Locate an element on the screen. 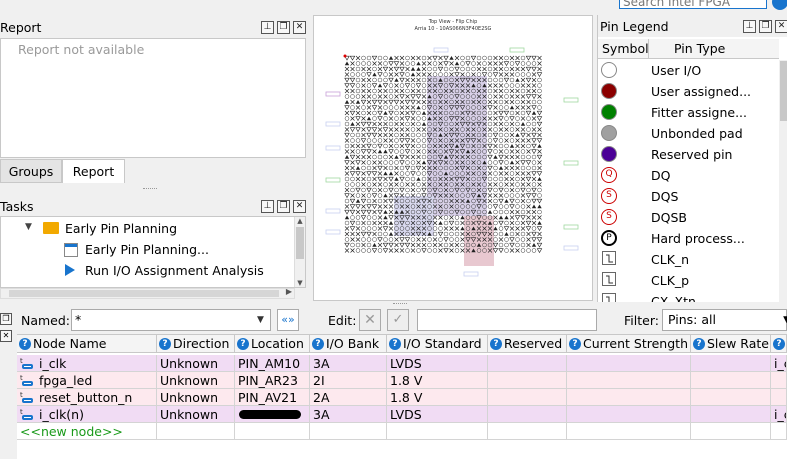 The height and width of the screenshot is (459, 787). node-name-cell: t reset_button_n is located at coordinates (87, 397).